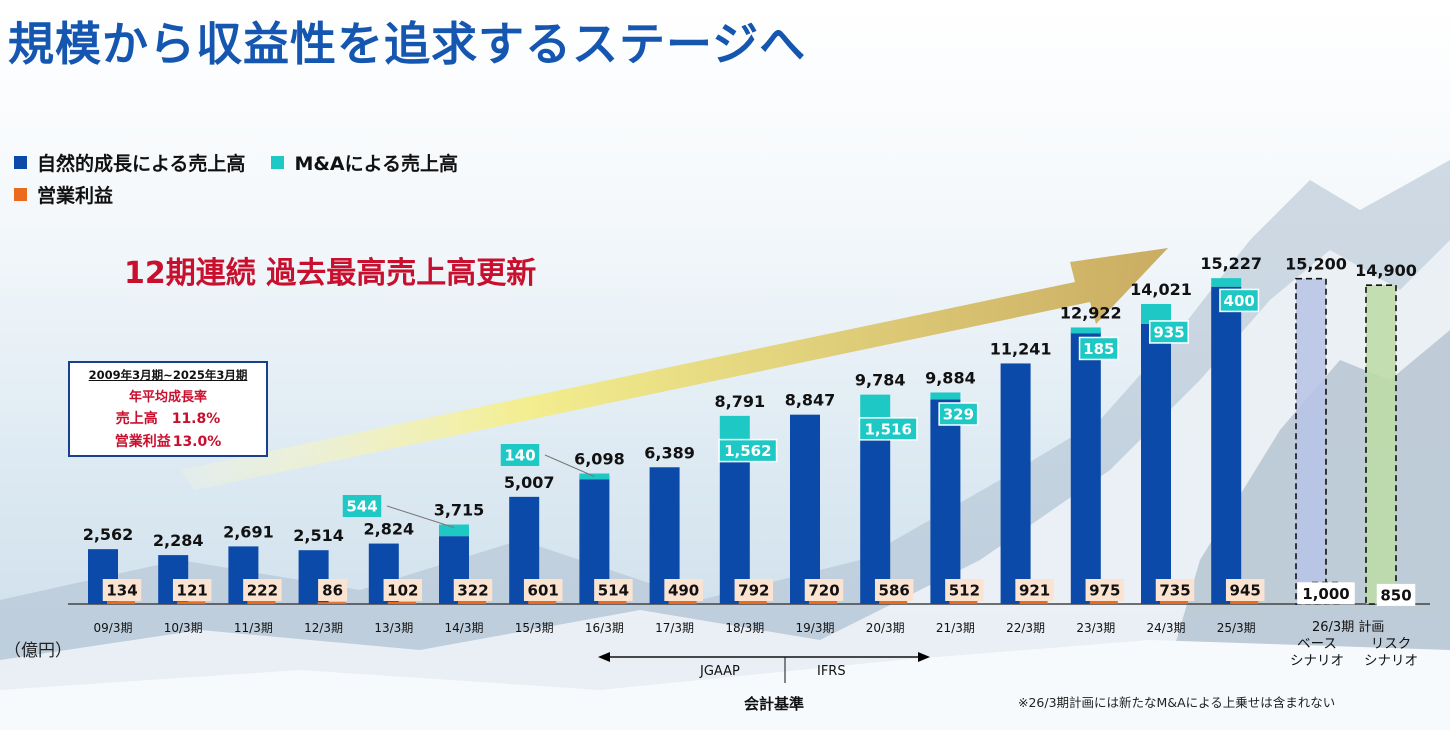  Describe the element at coordinates (519, 456) in the screenshot. I see `ma-label: 140` at that location.